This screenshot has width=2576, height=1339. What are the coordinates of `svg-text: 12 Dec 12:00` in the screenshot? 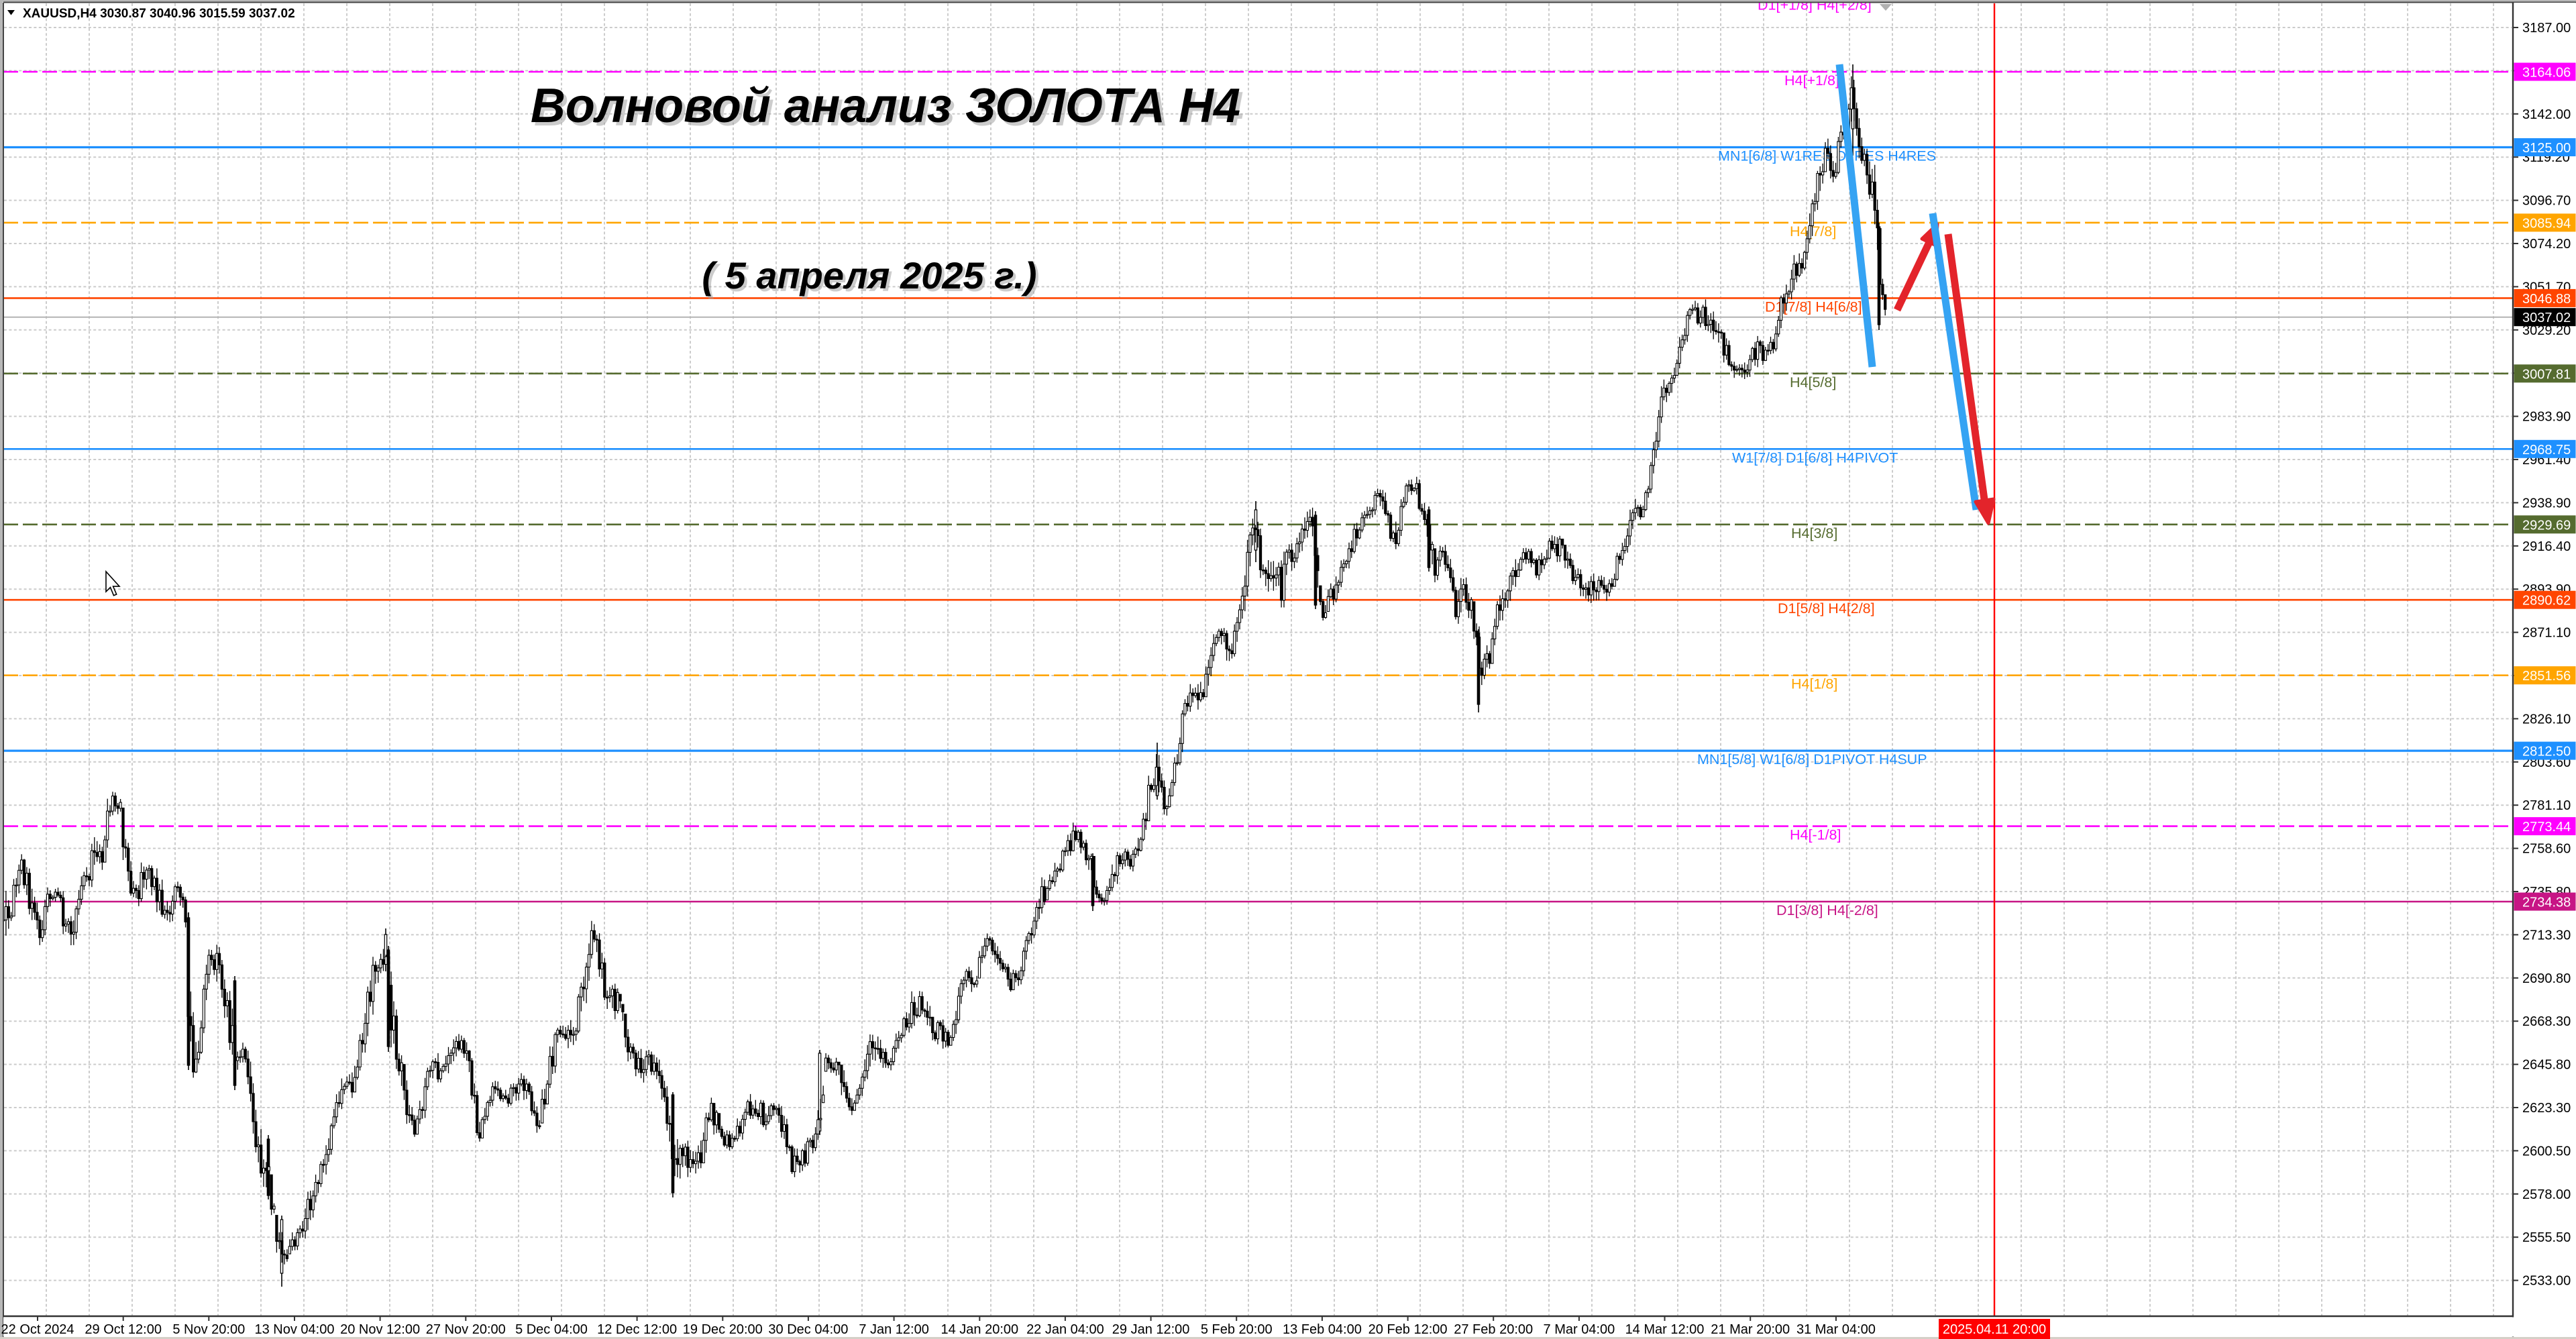 It's located at (637, 1329).